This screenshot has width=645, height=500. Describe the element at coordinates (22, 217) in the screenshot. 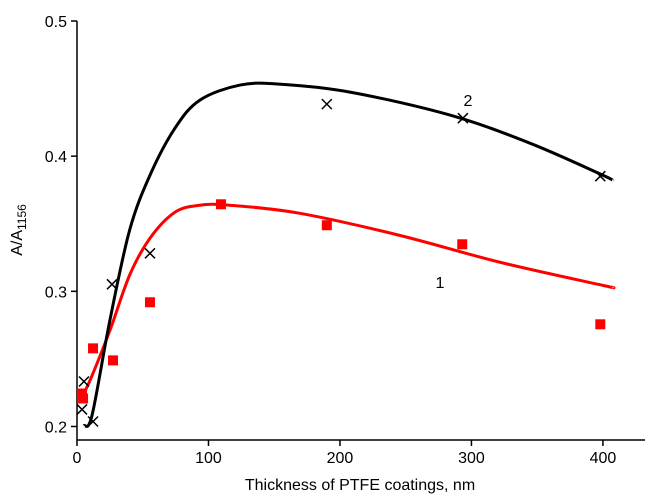

I see `y-label-sub: 1156` at that location.